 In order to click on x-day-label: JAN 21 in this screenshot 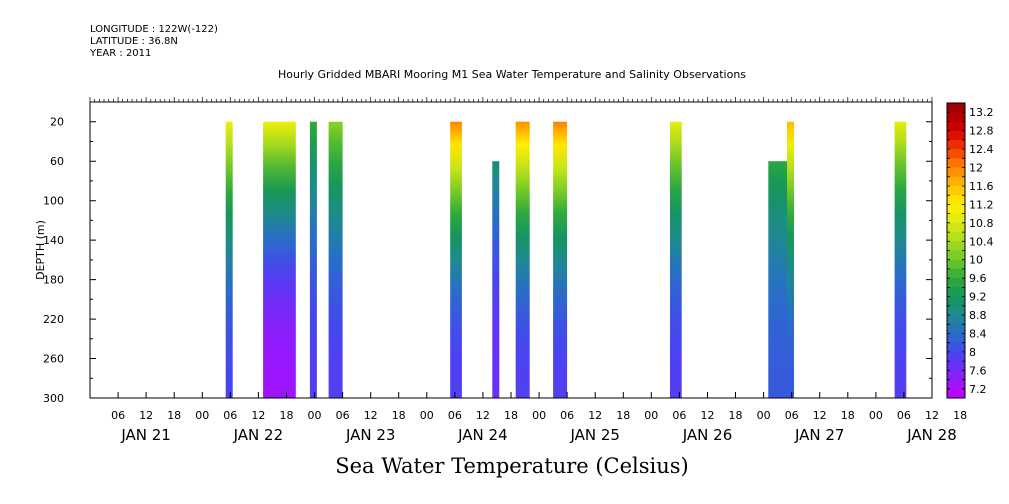, I will do `click(145, 435)`.